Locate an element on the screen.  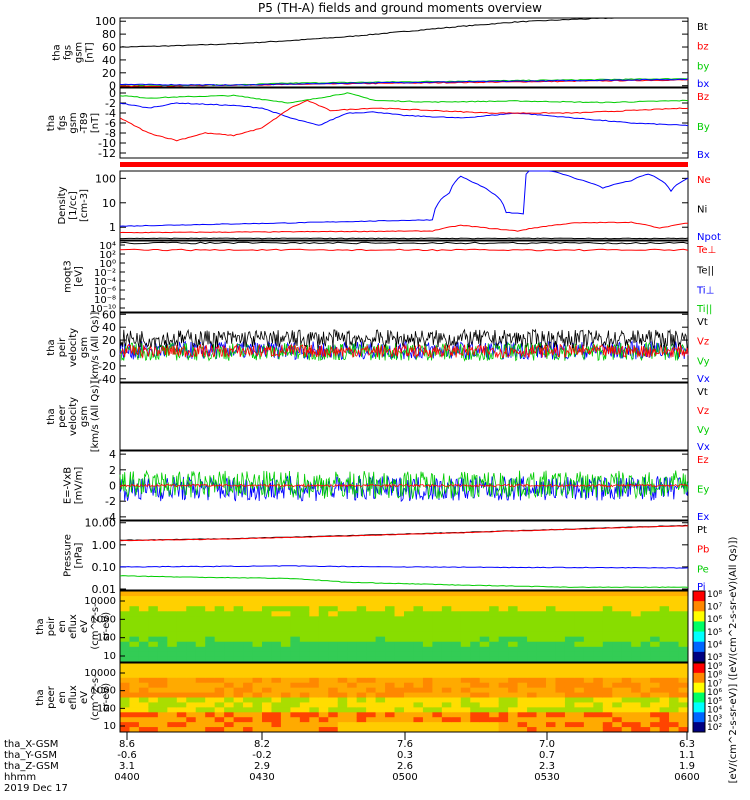
colorbar-tick-label: 10⁸ is located at coordinates (714, 676).